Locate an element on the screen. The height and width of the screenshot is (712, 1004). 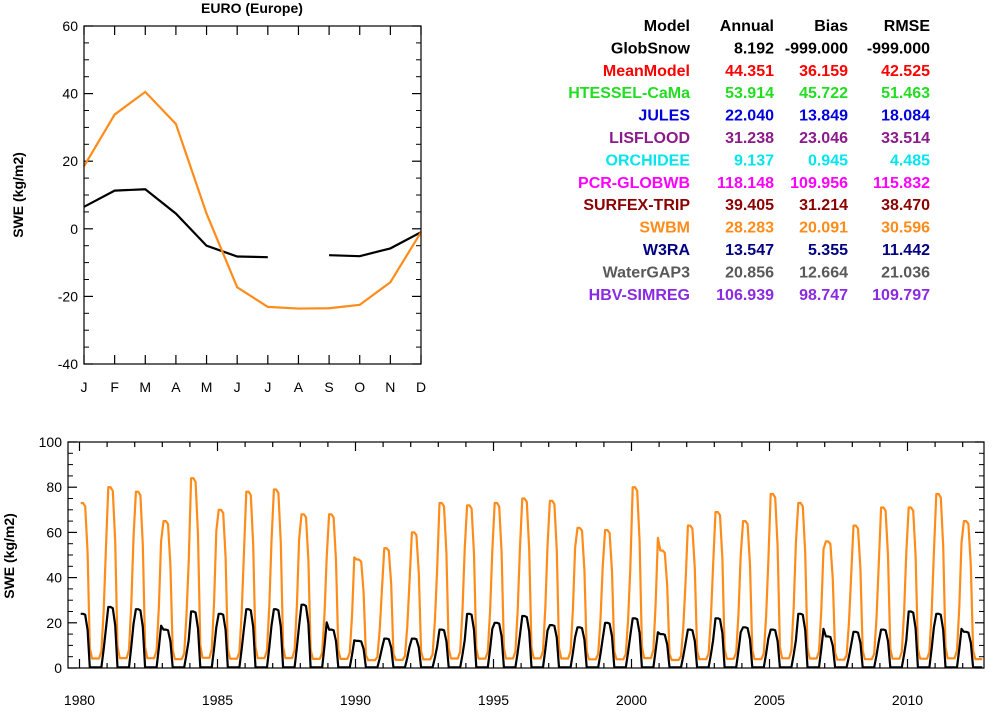
table-model-name: HBV-SIMREG is located at coordinates (639, 295).